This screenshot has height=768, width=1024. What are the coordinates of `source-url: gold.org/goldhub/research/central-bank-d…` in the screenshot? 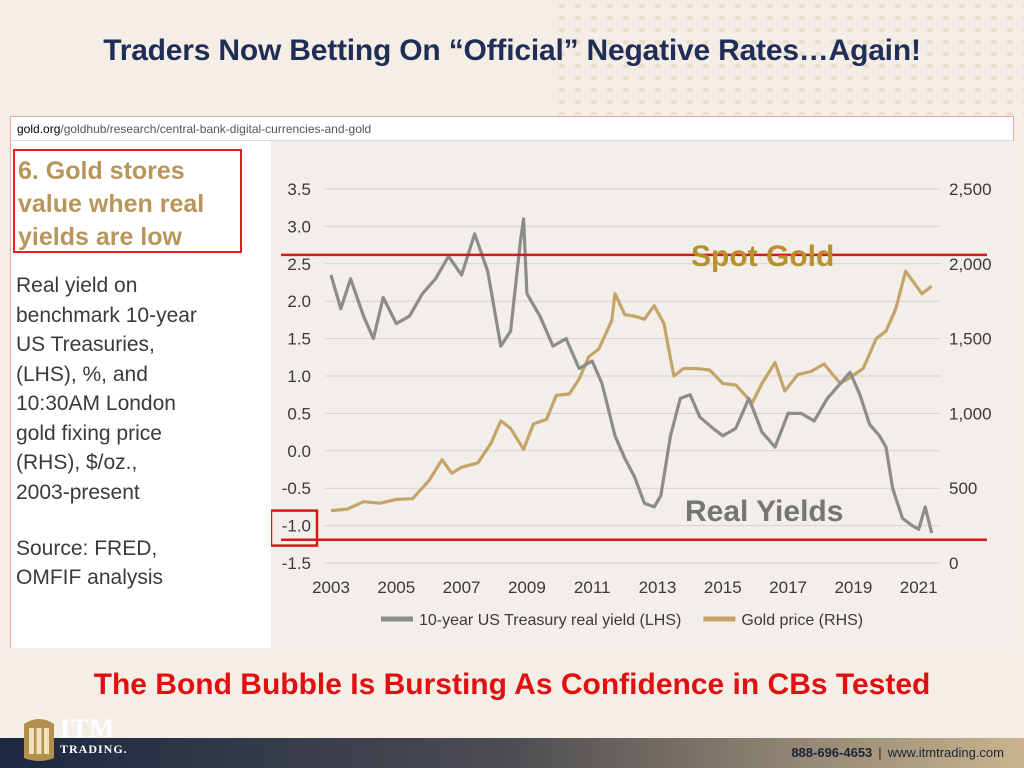 It's located at (512, 129).